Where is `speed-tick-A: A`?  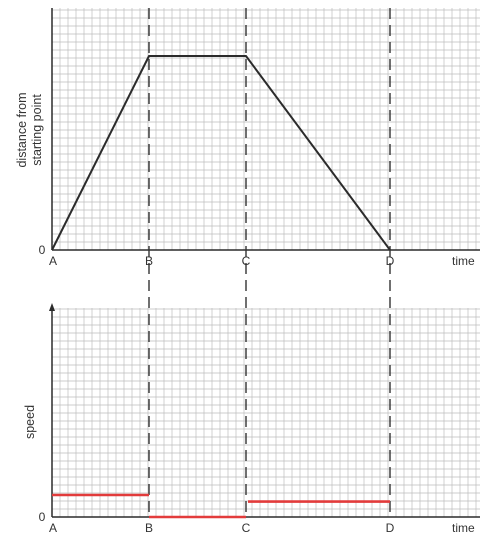
speed-tick-A: A is located at coordinates (53, 528).